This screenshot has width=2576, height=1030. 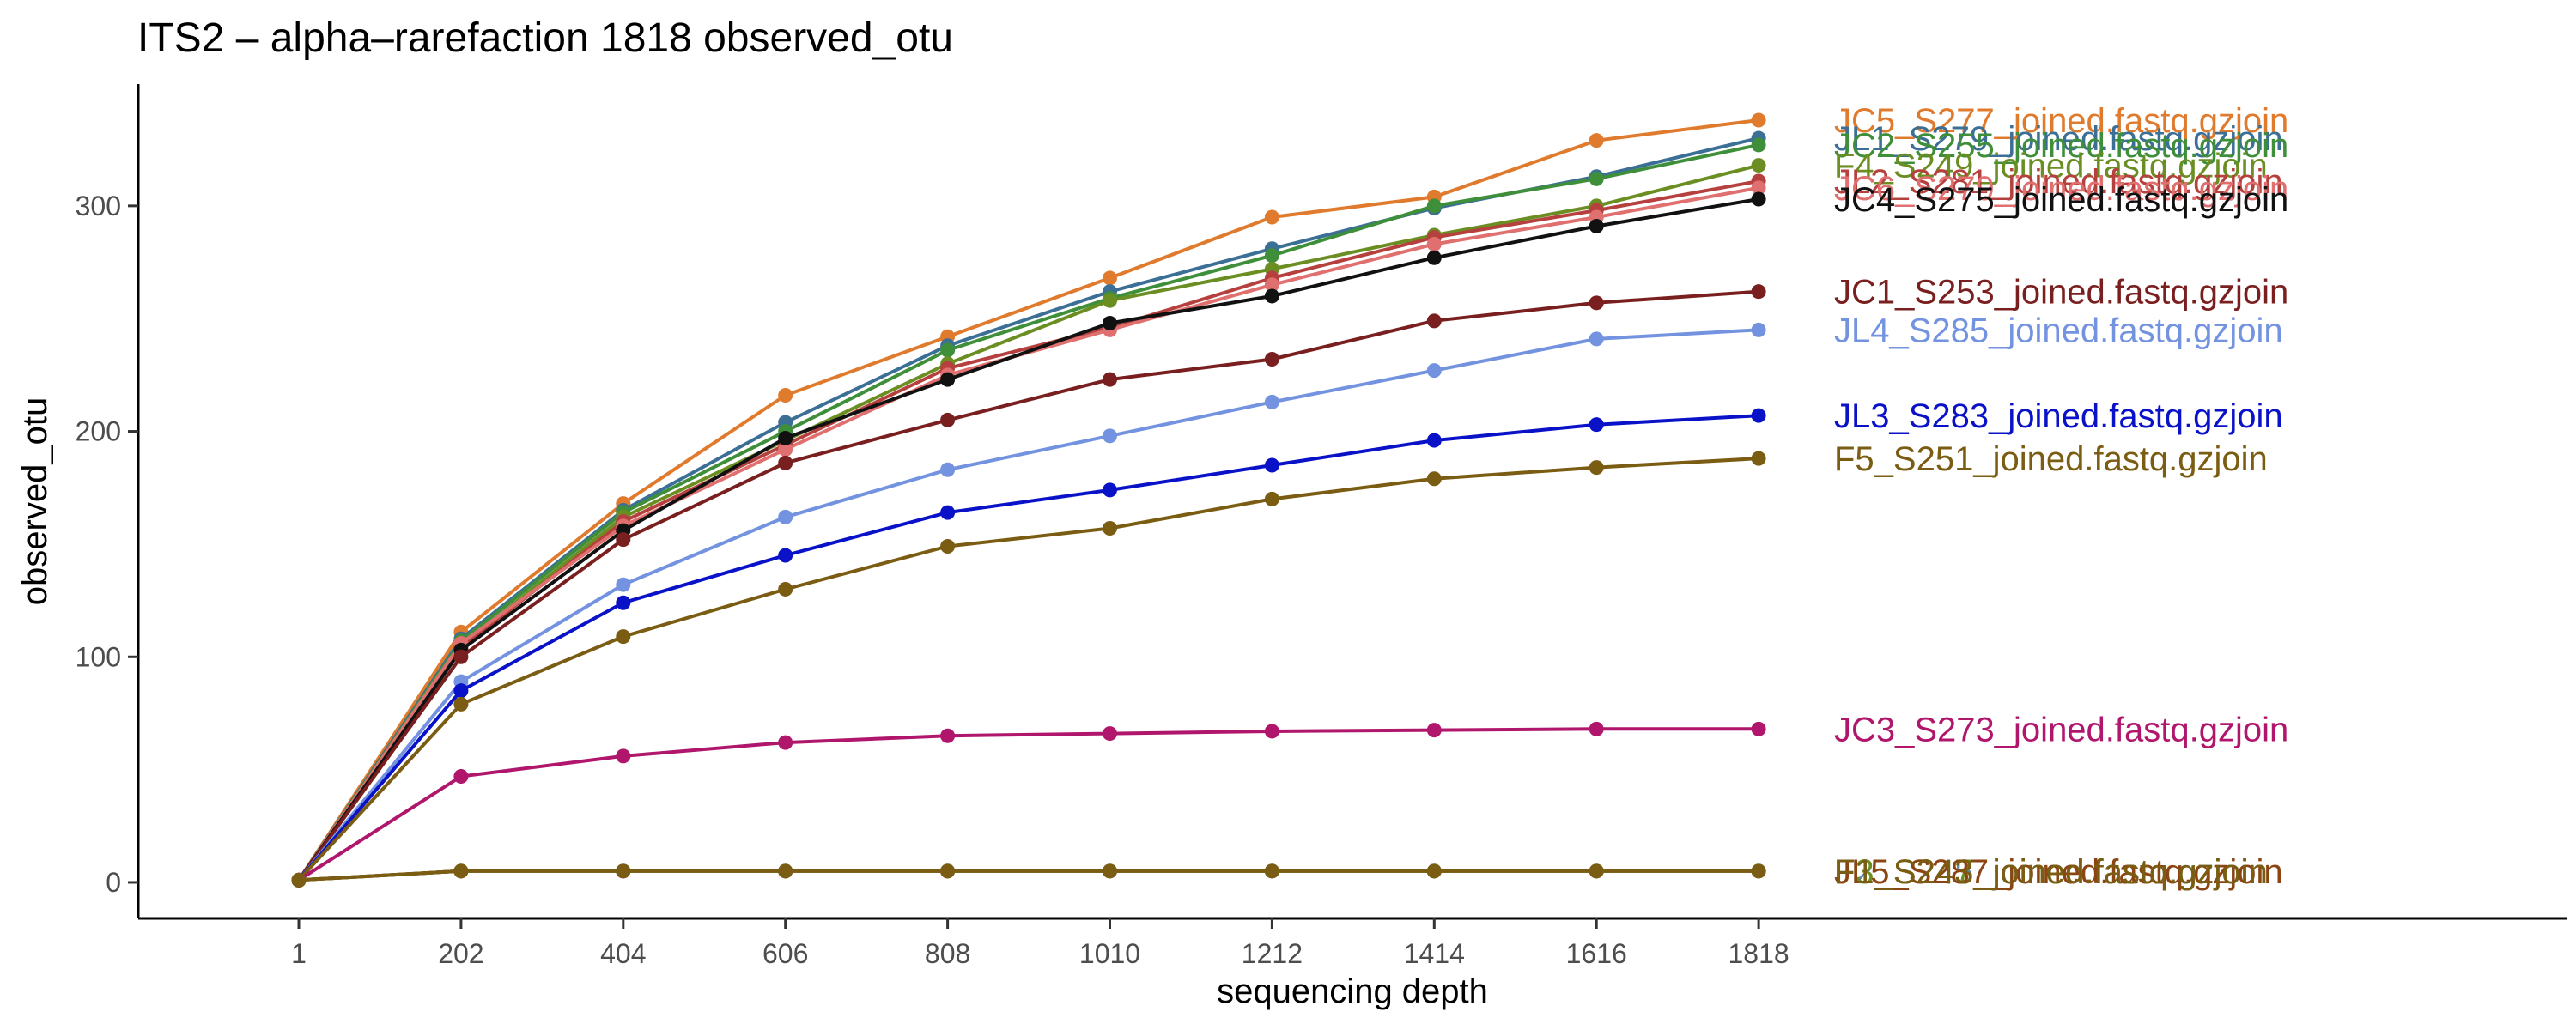 I want to click on y-axis-ticks: 0 100 200 300, so click(x=107, y=544).